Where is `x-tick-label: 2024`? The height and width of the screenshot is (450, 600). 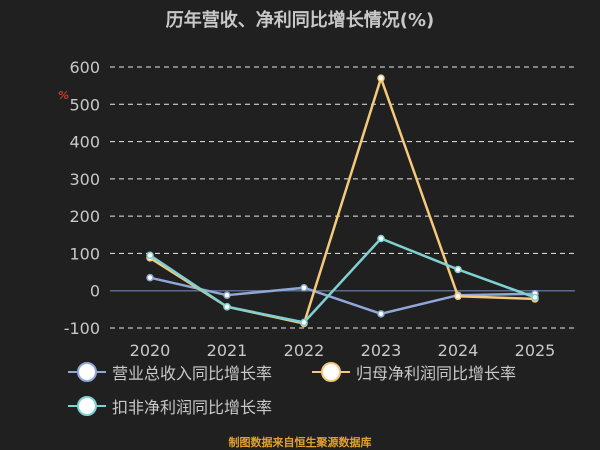
x-tick-label: 2024 is located at coordinates (458, 350).